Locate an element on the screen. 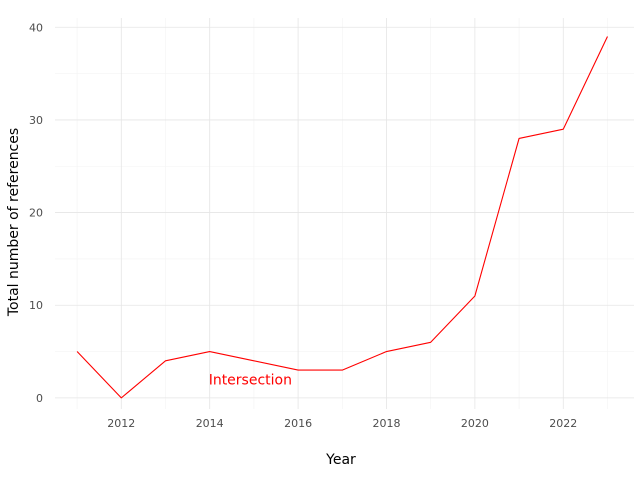 This screenshot has width=640, height=480. x-tick-label: 2014 is located at coordinates (210, 423).